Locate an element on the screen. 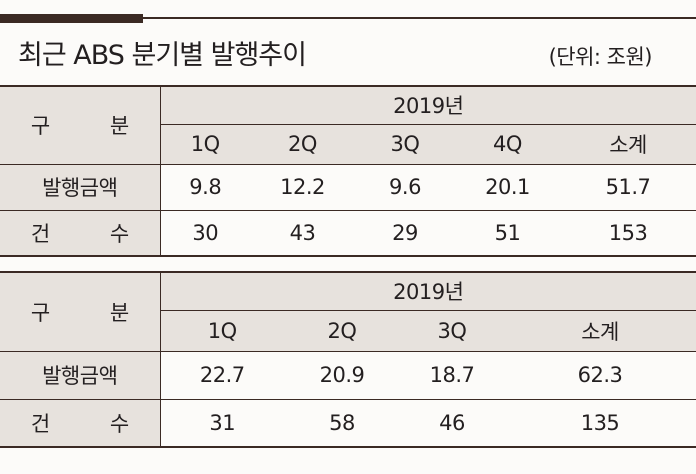 The width and height of the screenshot is (696, 474). table-cell: 20.1 is located at coordinates (507, 187).